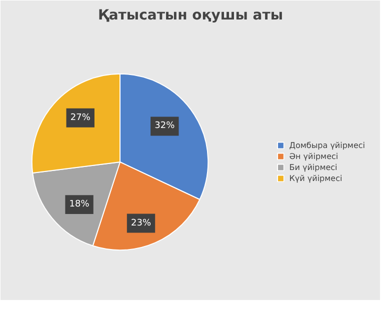 This screenshot has width=386, height=327. Describe the element at coordinates (313, 156) in the screenshot. I see `legend-label: Ән үйірмесі` at that location.